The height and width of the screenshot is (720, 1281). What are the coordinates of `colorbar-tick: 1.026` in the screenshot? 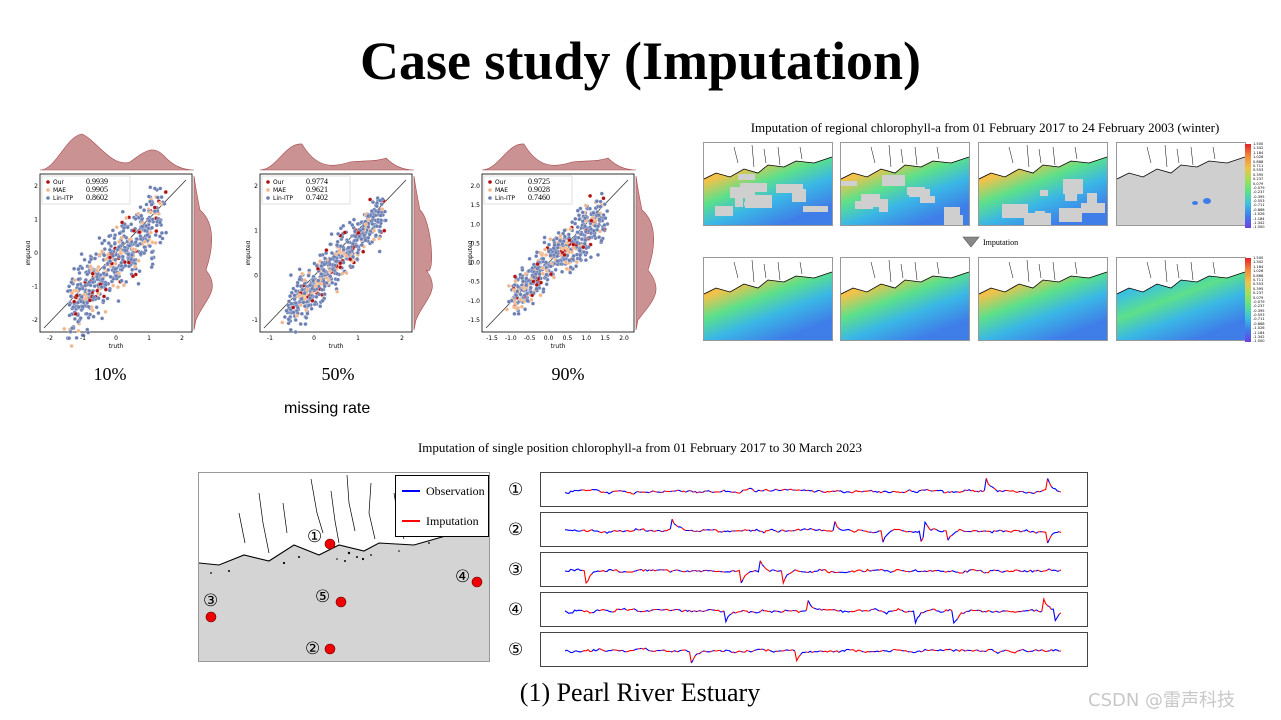 It's located at (1258, 157).